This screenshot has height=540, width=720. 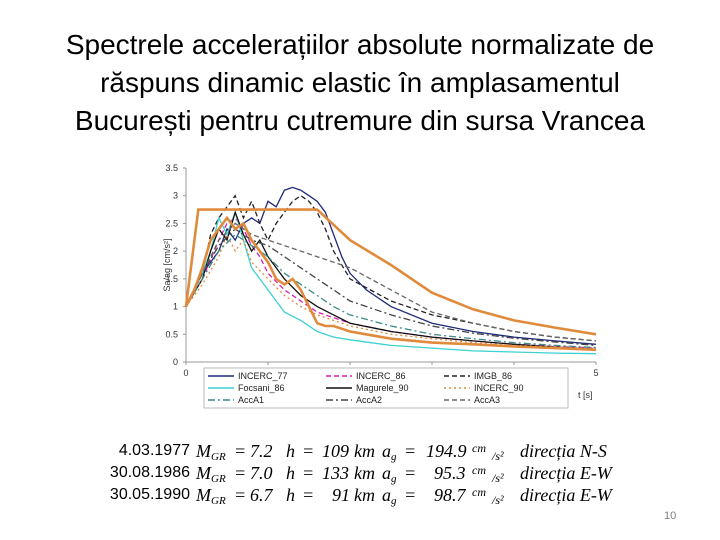 I want to click on series-line-acca3, so click(x=391, y=282).